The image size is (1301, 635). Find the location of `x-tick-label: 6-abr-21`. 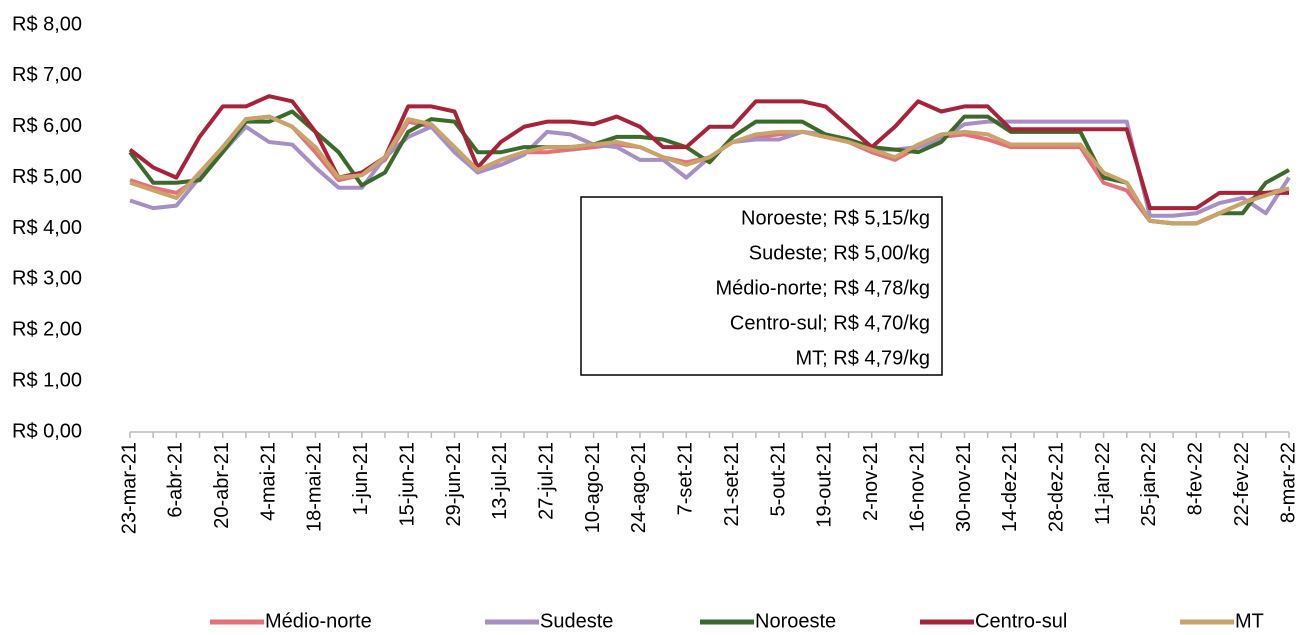

x-tick-label: 6-abr-21 is located at coordinates (176, 480).